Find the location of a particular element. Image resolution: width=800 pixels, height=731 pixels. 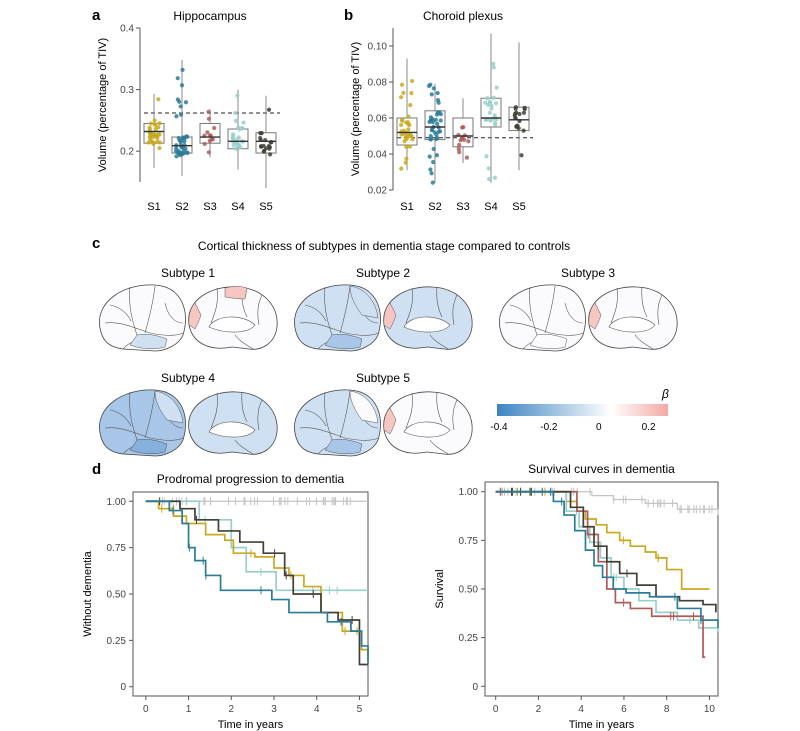

x-tick-label: 3 is located at coordinates (274, 709).